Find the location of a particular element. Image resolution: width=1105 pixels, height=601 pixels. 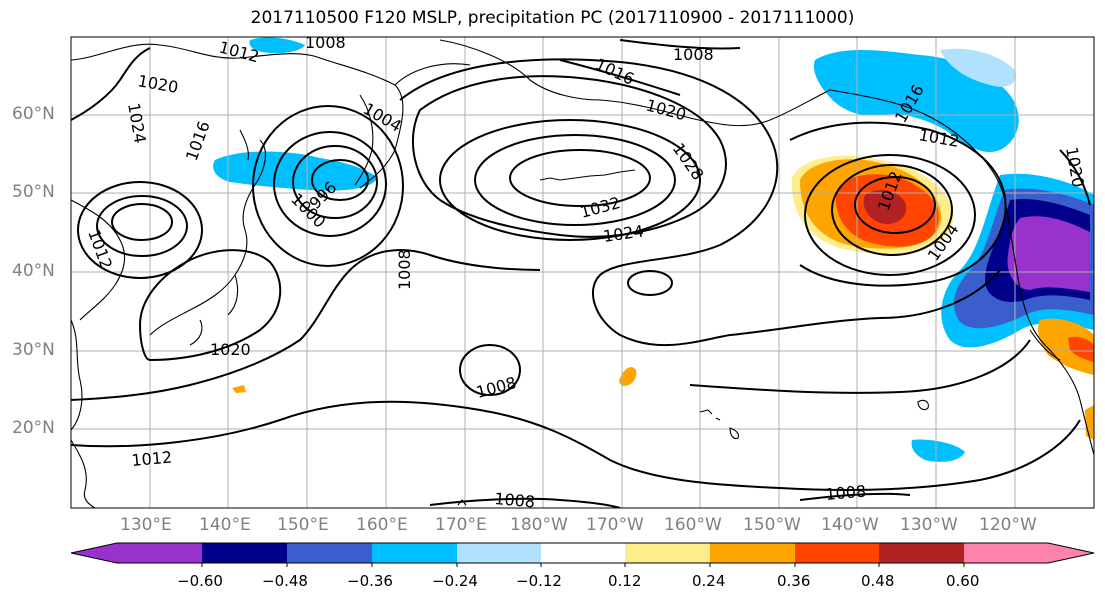

lon-label: 140°E is located at coordinates (225, 525).